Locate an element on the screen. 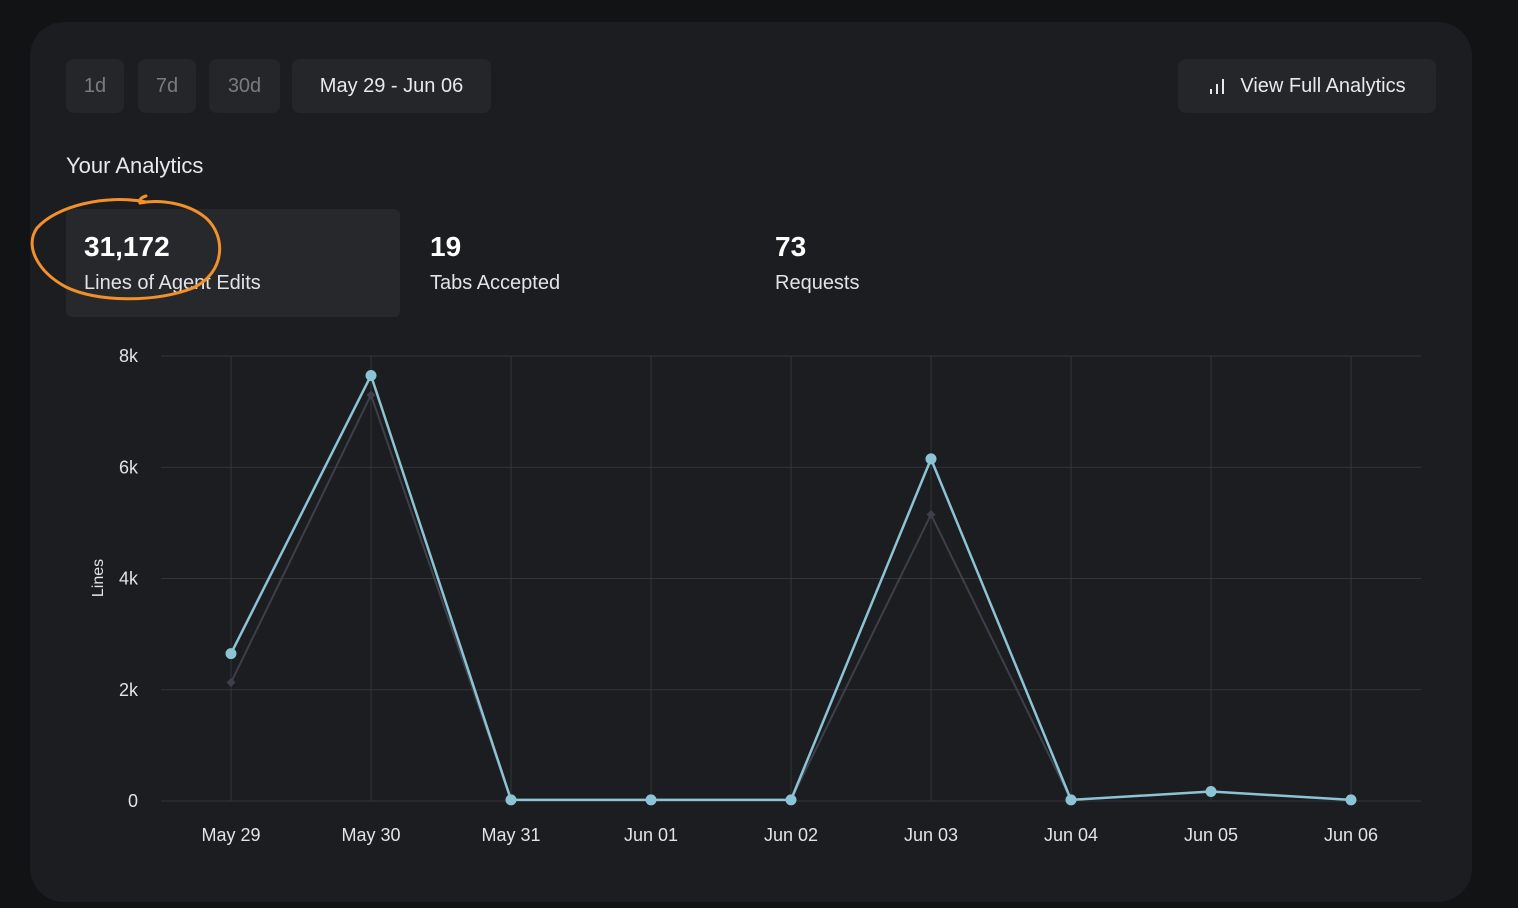 The width and height of the screenshot is (1518, 908). date-range-button: May 29 - Jun 06 is located at coordinates (391, 86).